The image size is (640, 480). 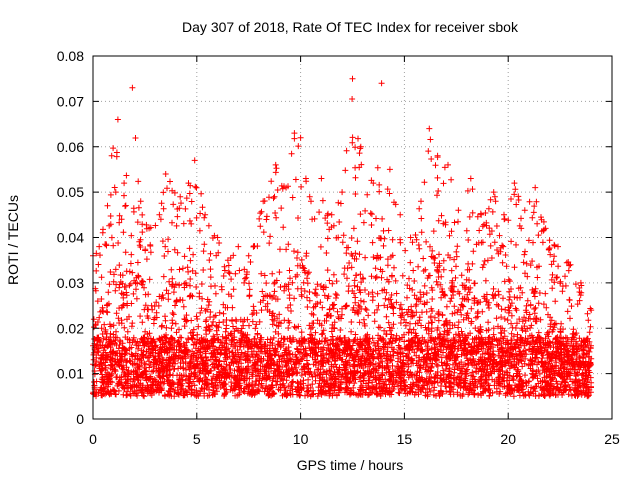 What do you see at coordinates (354, 439) in the screenshot?
I see `x-tick-labels: 0 5 10 15 20 25` at bounding box center [354, 439].